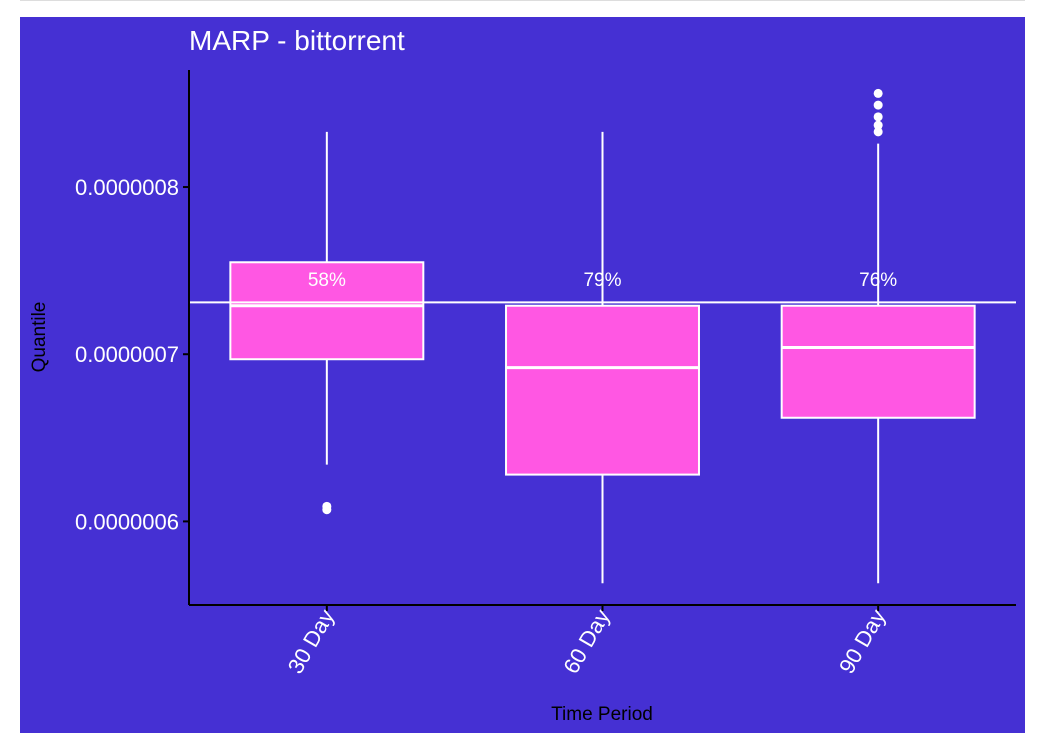 Image resolution: width=1040 pixels, height=748 pixels. What do you see at coordinates (522, 0) in the screenshot?
I see `top-border-line` at bounding box center [522, 0].